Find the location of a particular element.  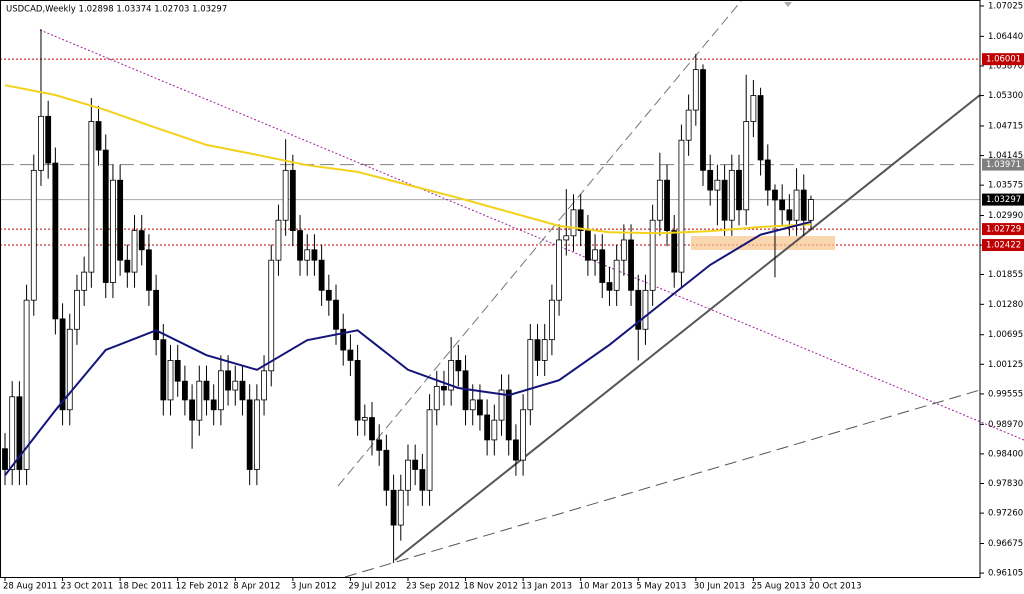

x-tick-label: 8 Apr 2012 is located at coordinates (256, 587).